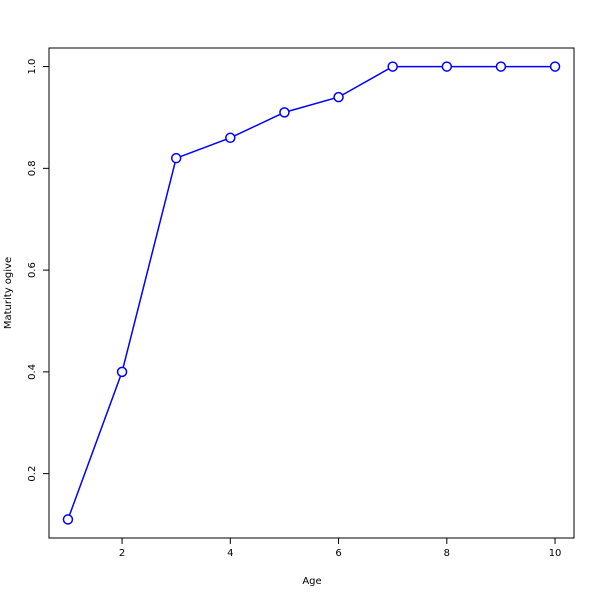 This screenshot has height=604, width=600. Describe the element at coordinates (338, 553) in the screenshot. I see `x-tick-label: 6` at that location.